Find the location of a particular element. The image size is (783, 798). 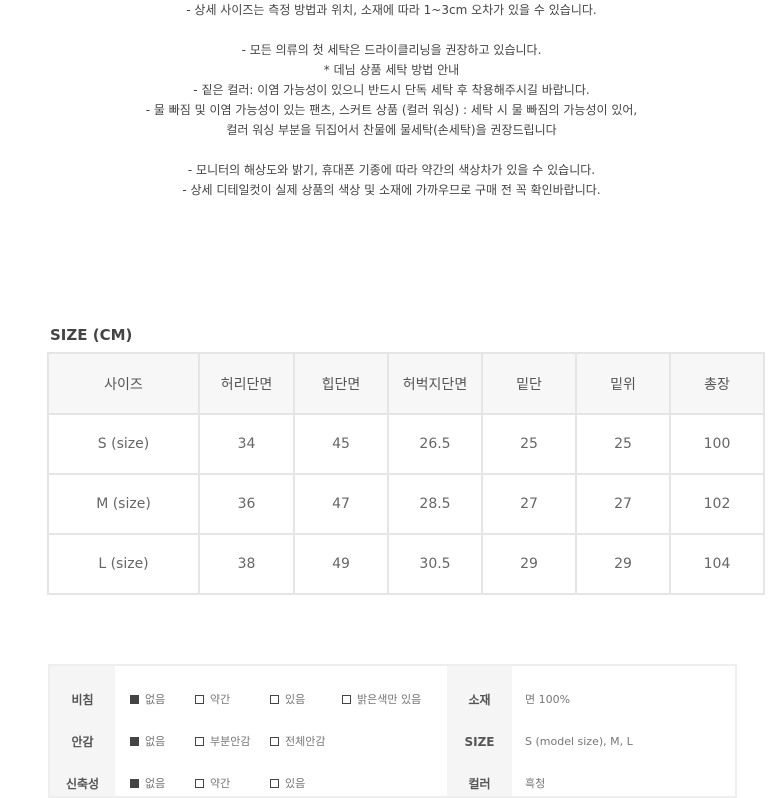

info-label: 신축성 is located at coordinates (82, 784).